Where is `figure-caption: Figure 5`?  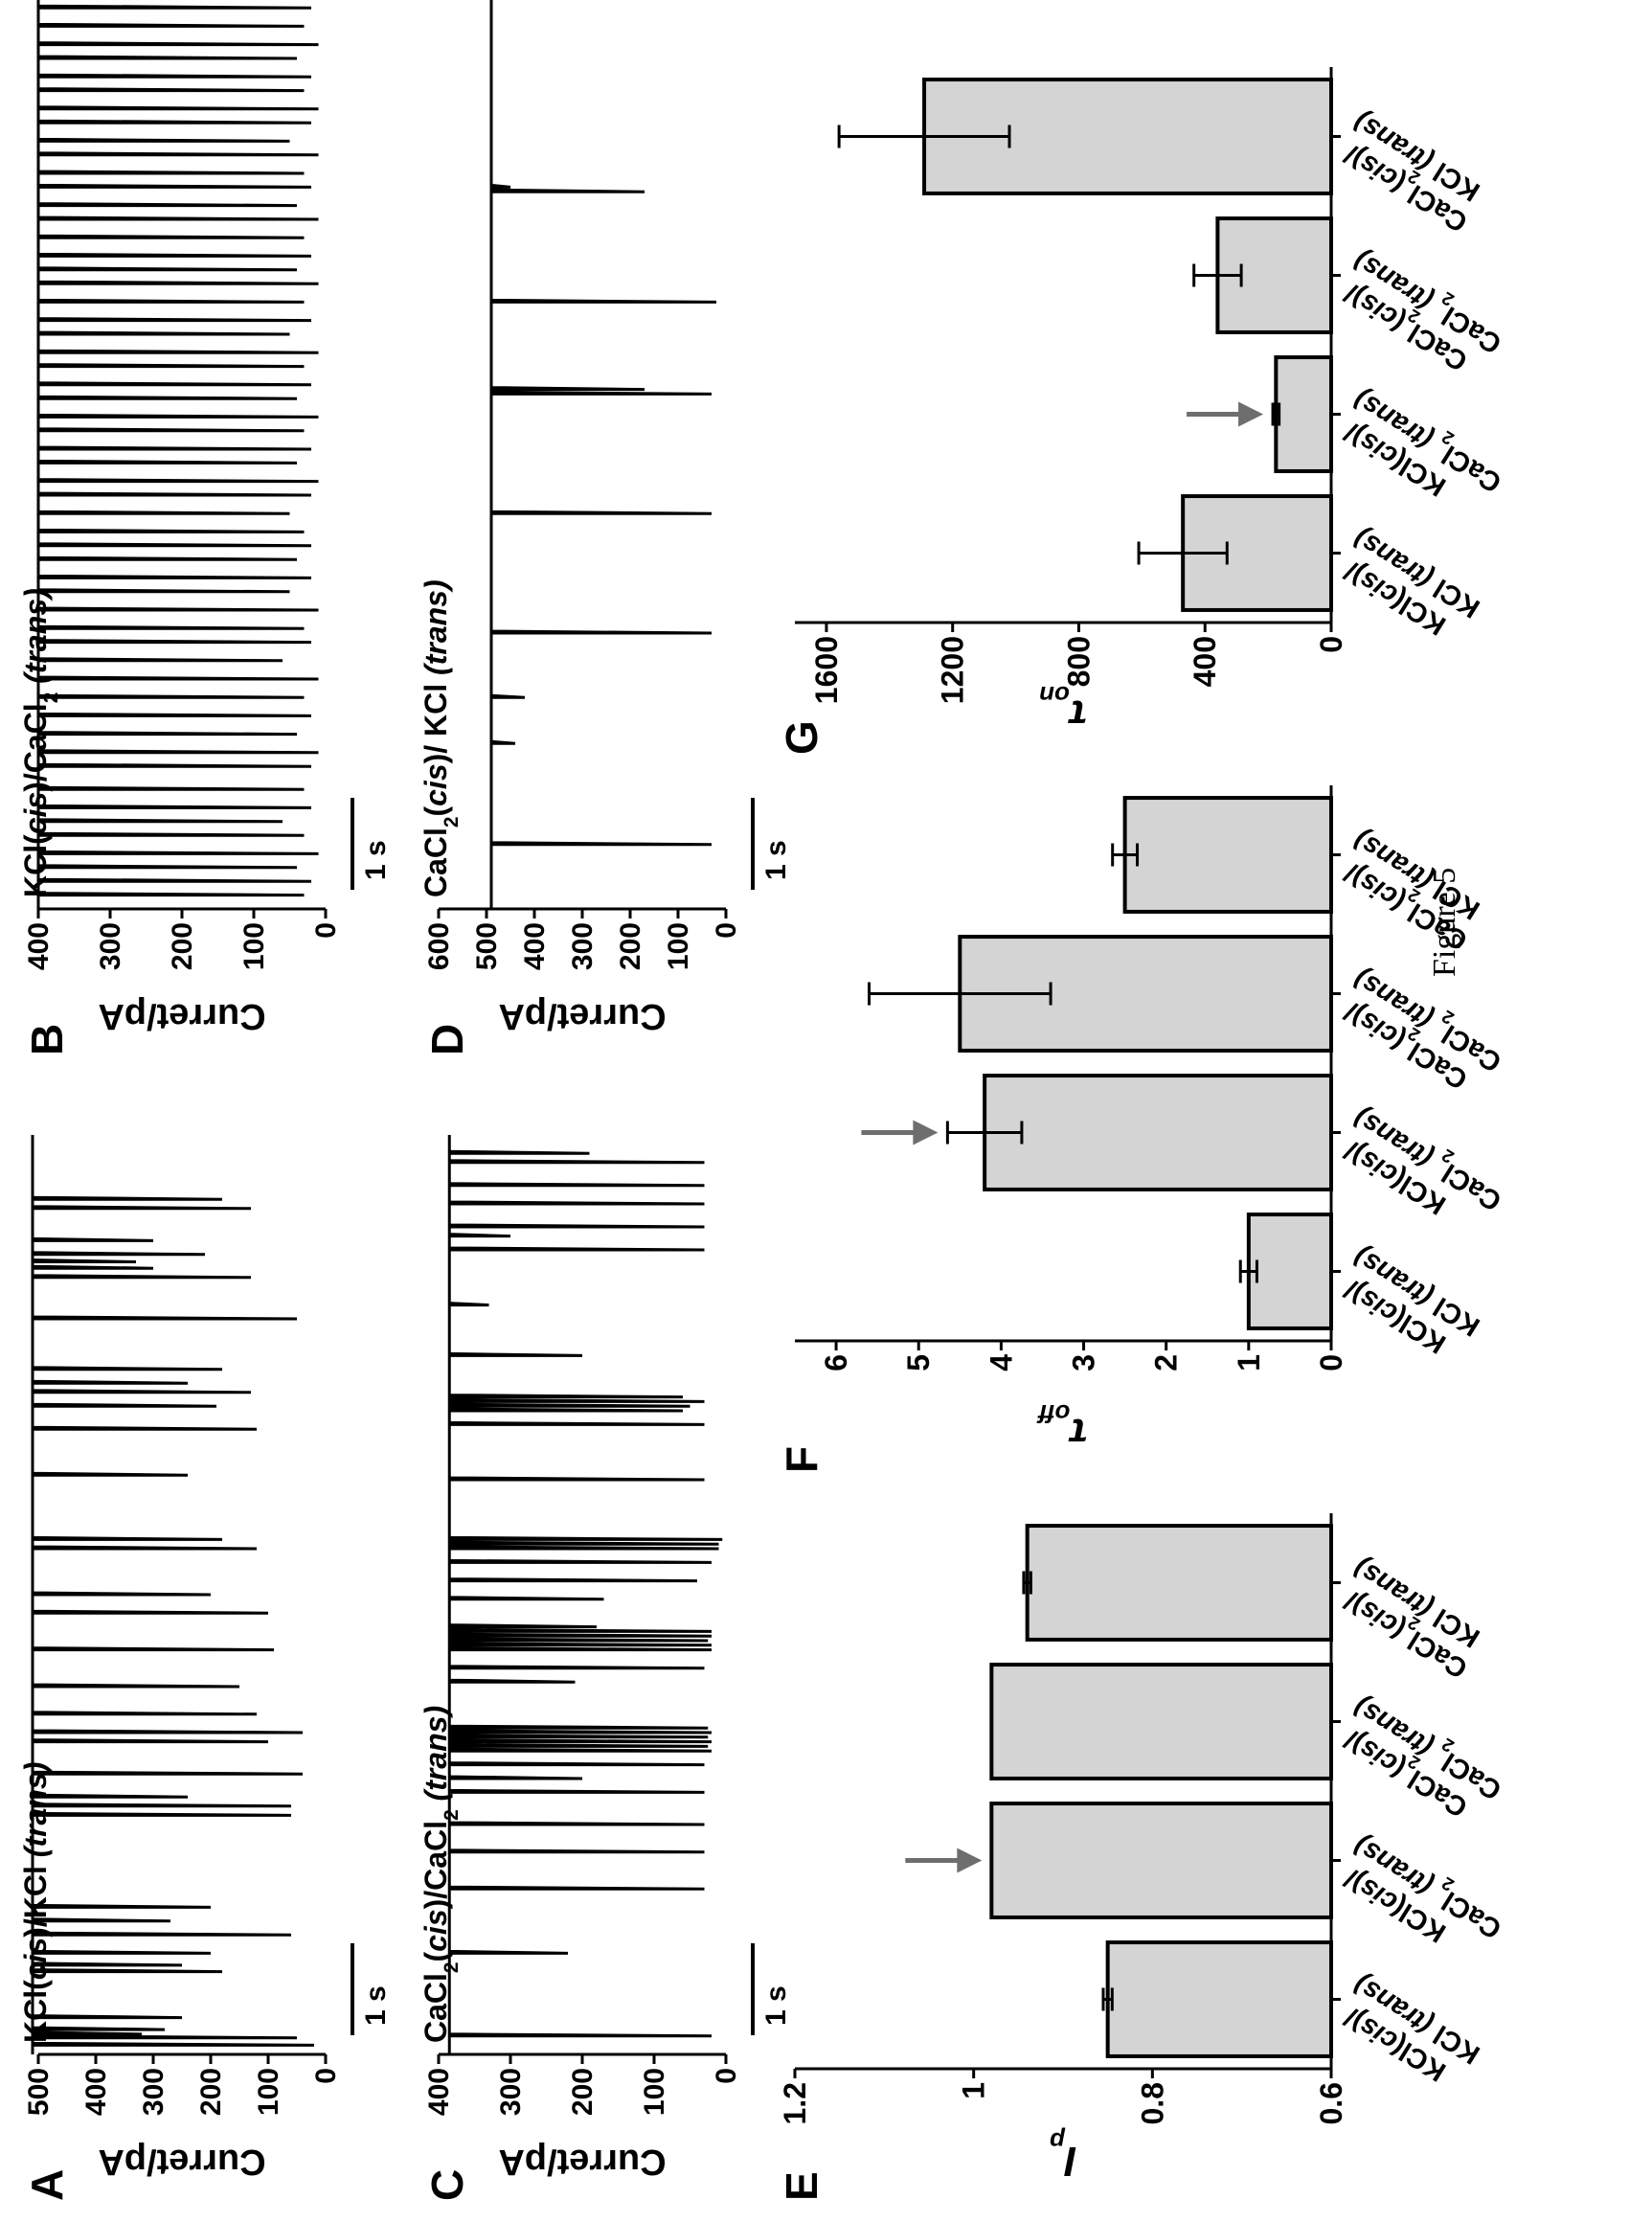 figure-caption: Figure 5 is located at coordinates (1445, 922).